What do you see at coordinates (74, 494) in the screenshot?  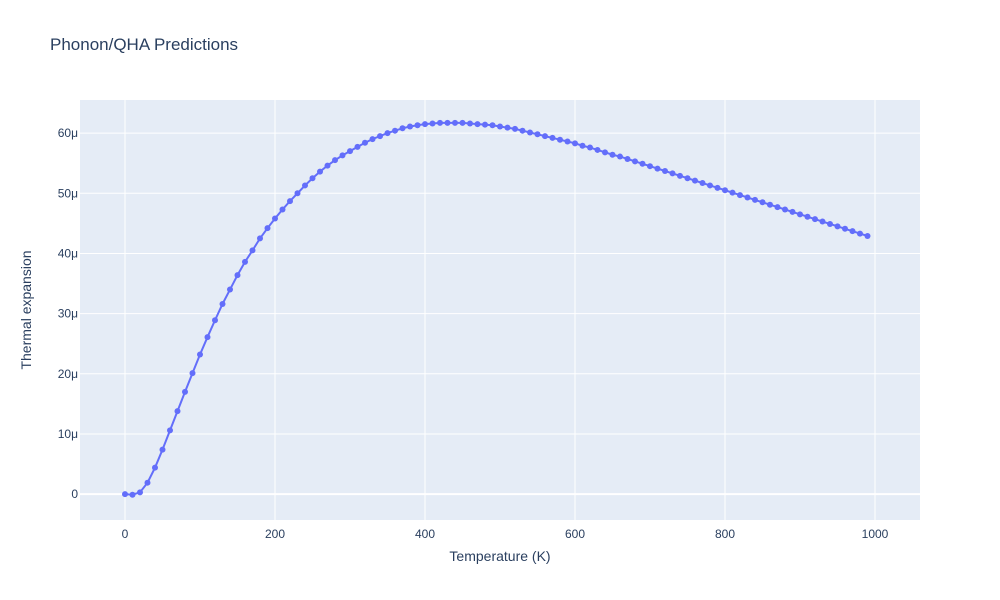 I see `y-tick-label: 0` at bounding box center [74, 494].